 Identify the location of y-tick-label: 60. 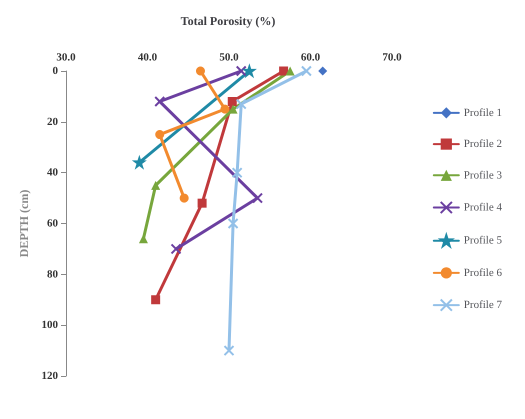
(52, 224).